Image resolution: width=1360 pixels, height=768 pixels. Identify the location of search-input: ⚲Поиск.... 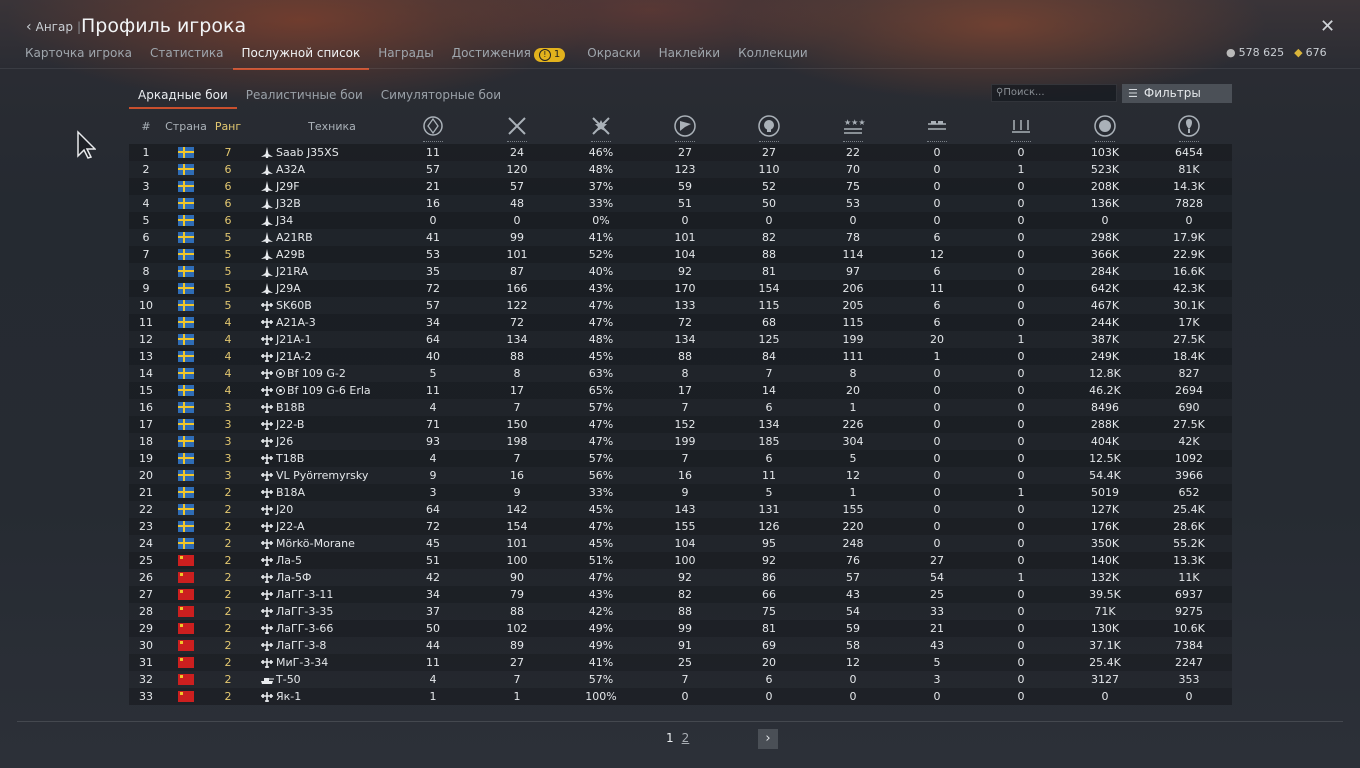
(1054, 93).